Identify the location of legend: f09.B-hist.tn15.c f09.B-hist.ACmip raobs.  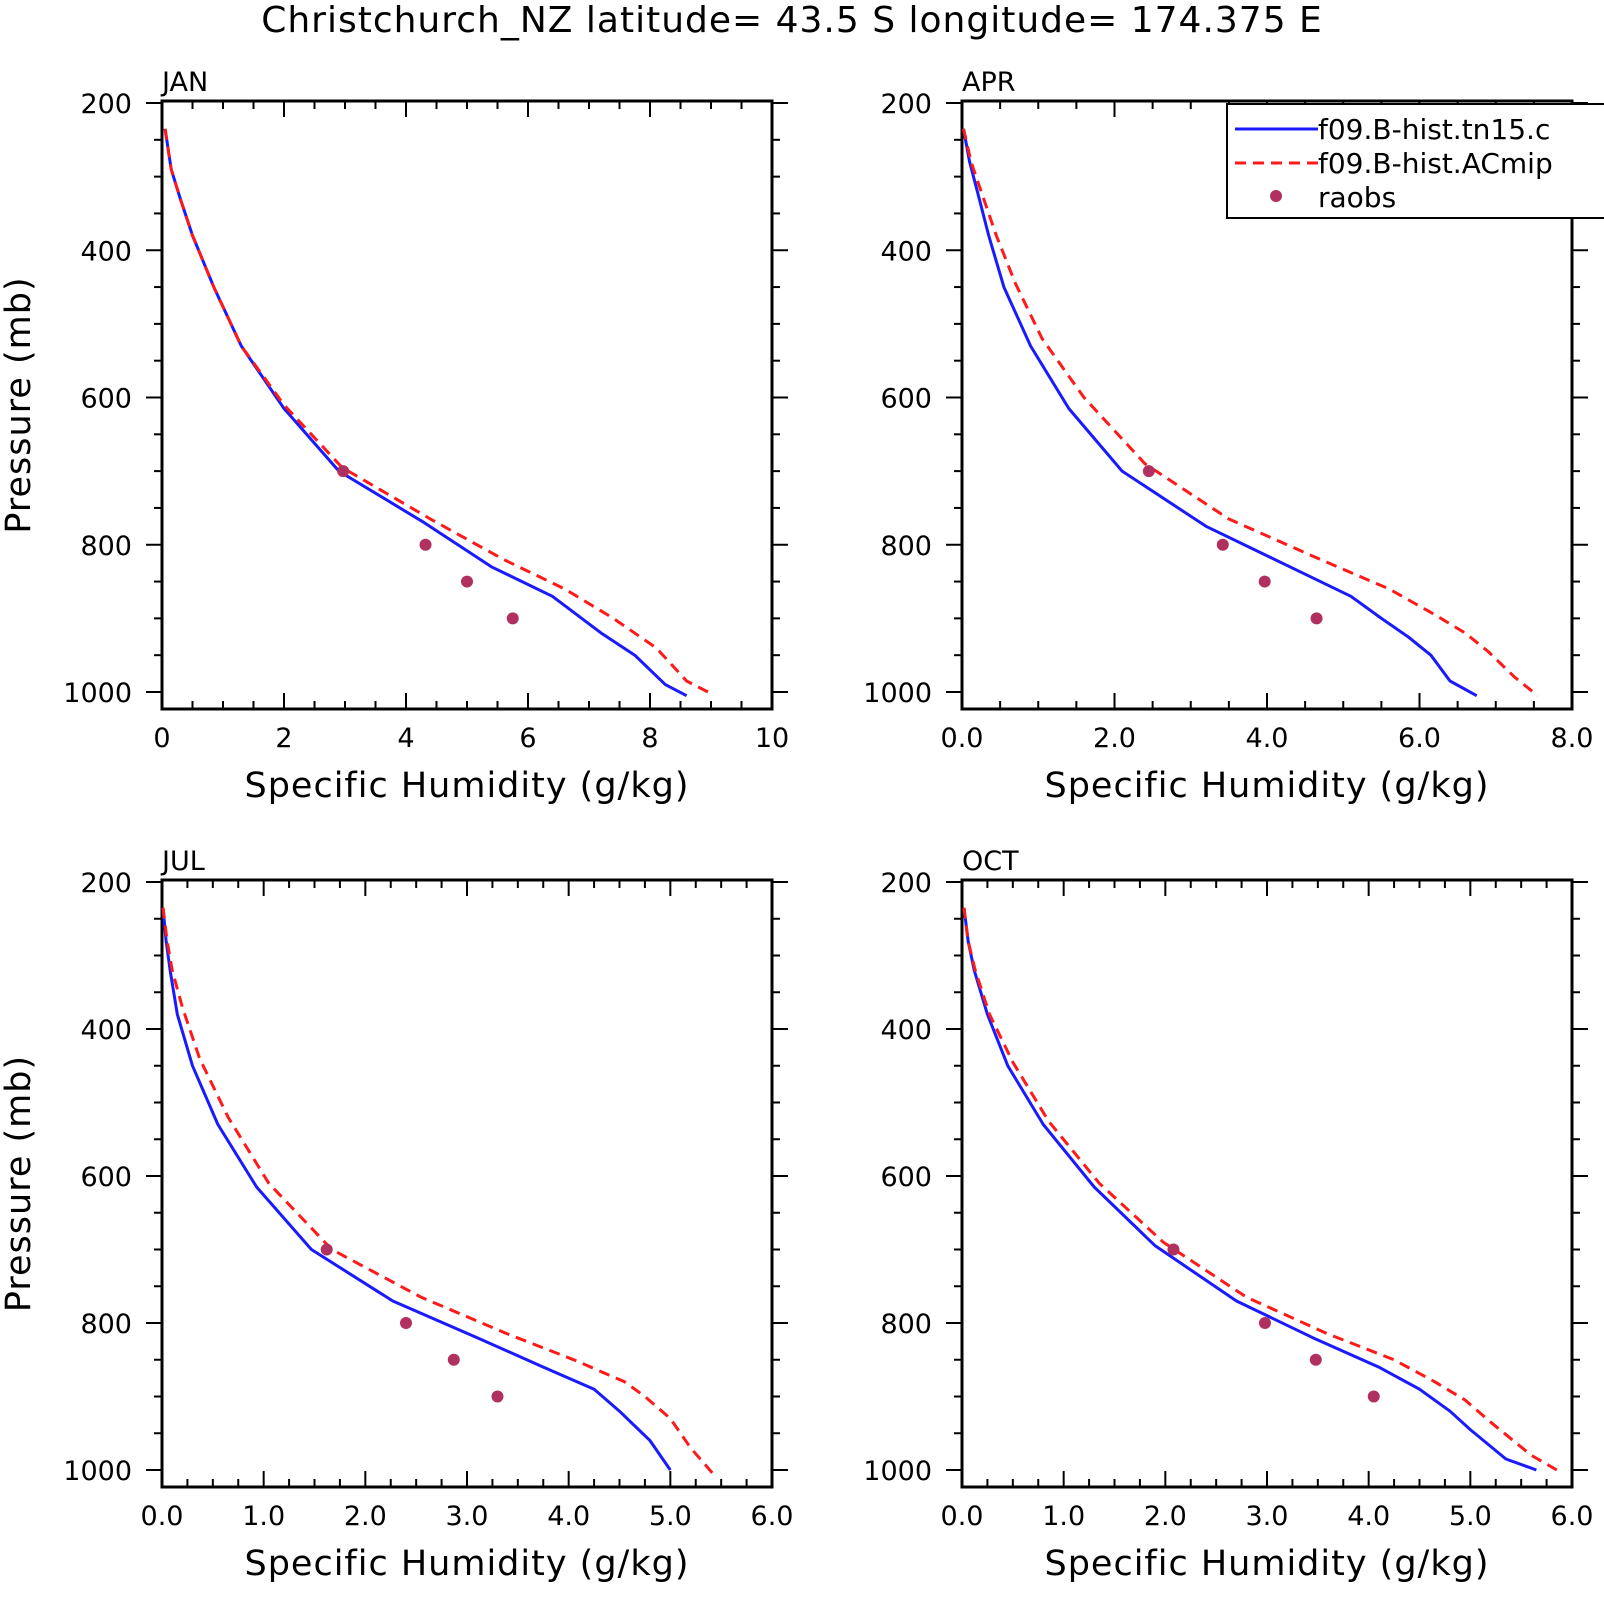
(1415, 161).